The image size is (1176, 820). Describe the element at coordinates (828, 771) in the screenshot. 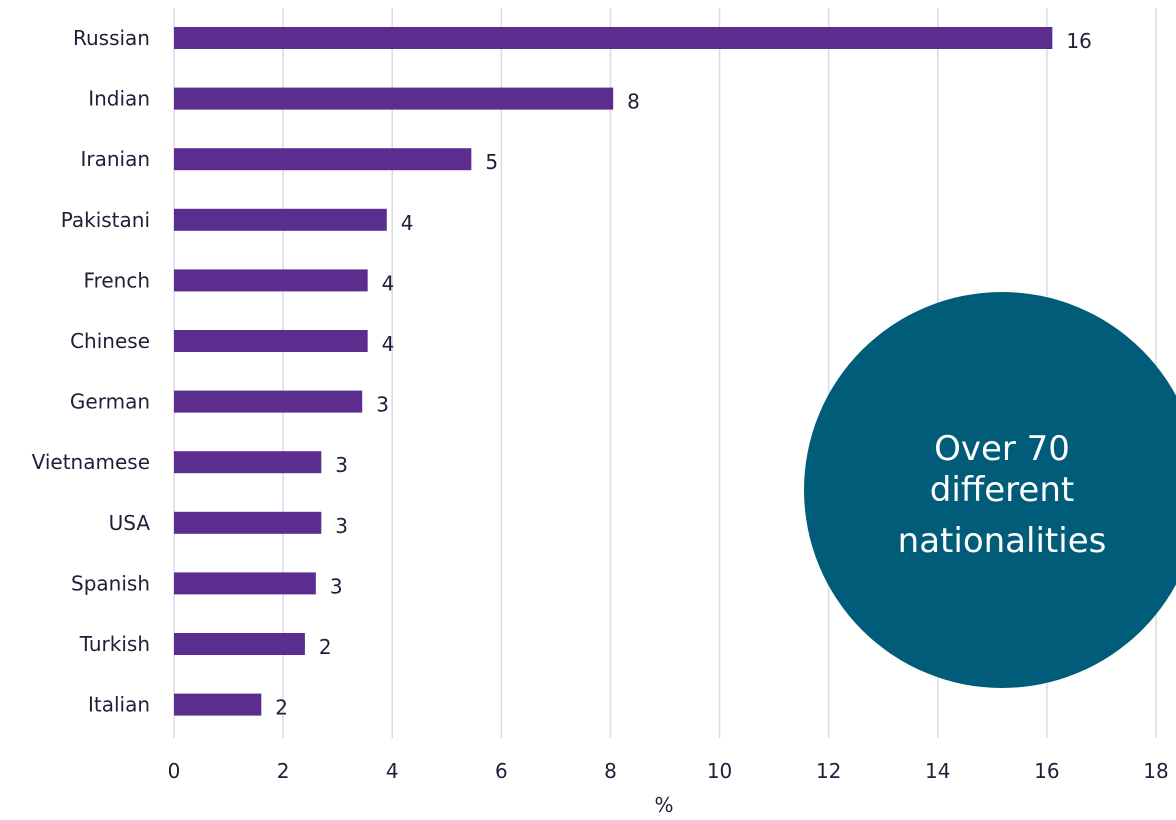

I see `x-tick-label: 12` at that location.